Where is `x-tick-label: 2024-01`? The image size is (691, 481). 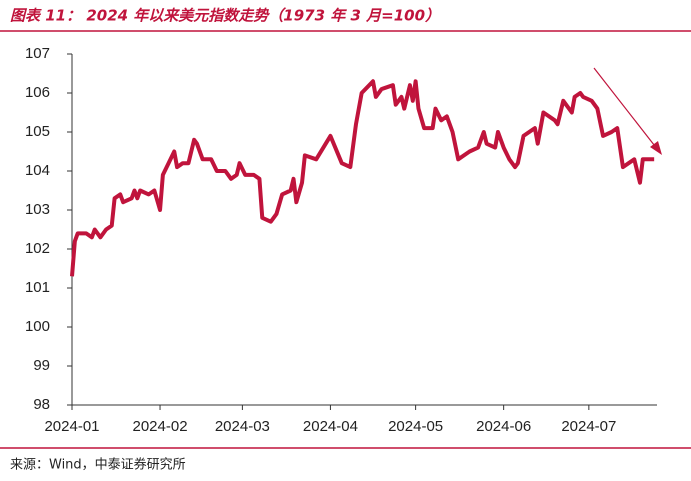
x-tick-label: 2024-01 is located at coordinates (71, 426).